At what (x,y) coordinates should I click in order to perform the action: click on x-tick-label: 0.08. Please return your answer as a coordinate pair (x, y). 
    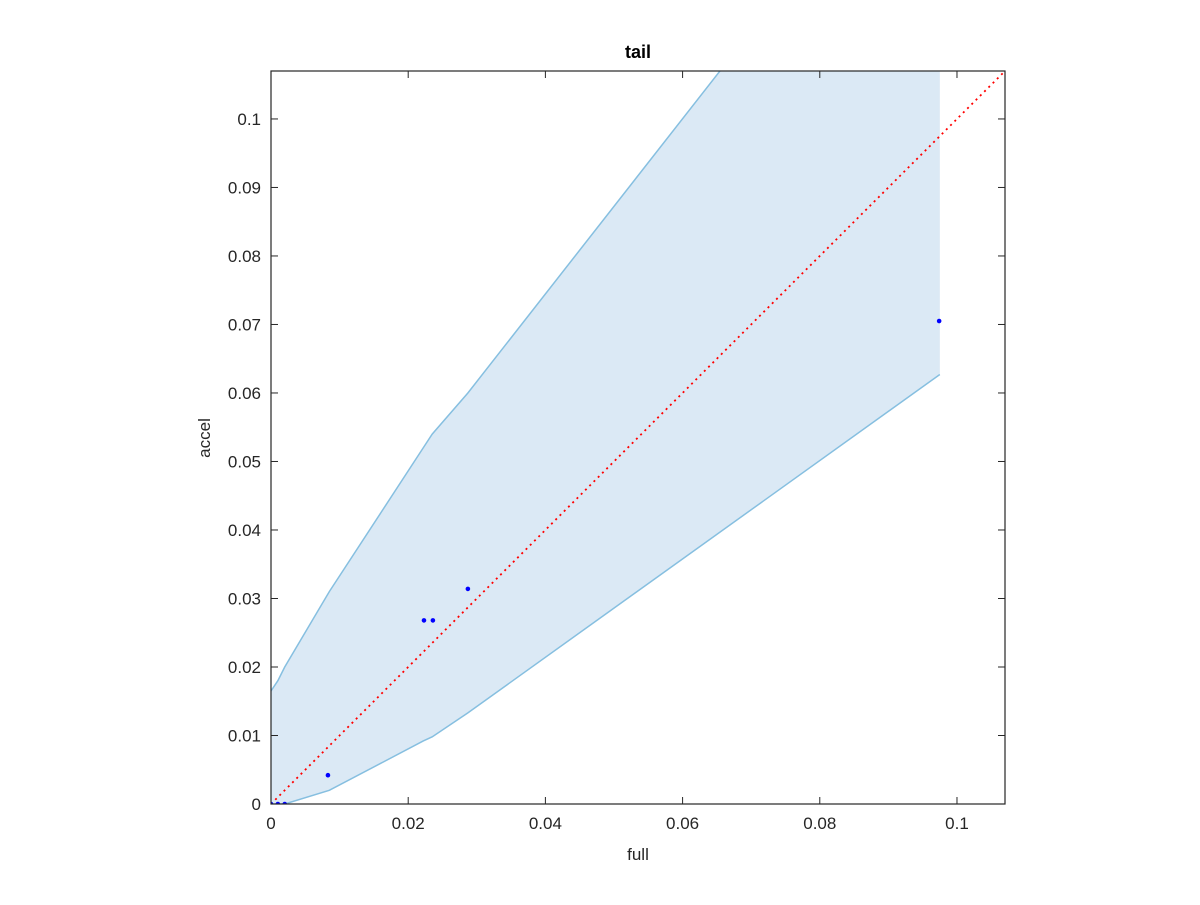
    Looking at the image, I should click on (819, 823).